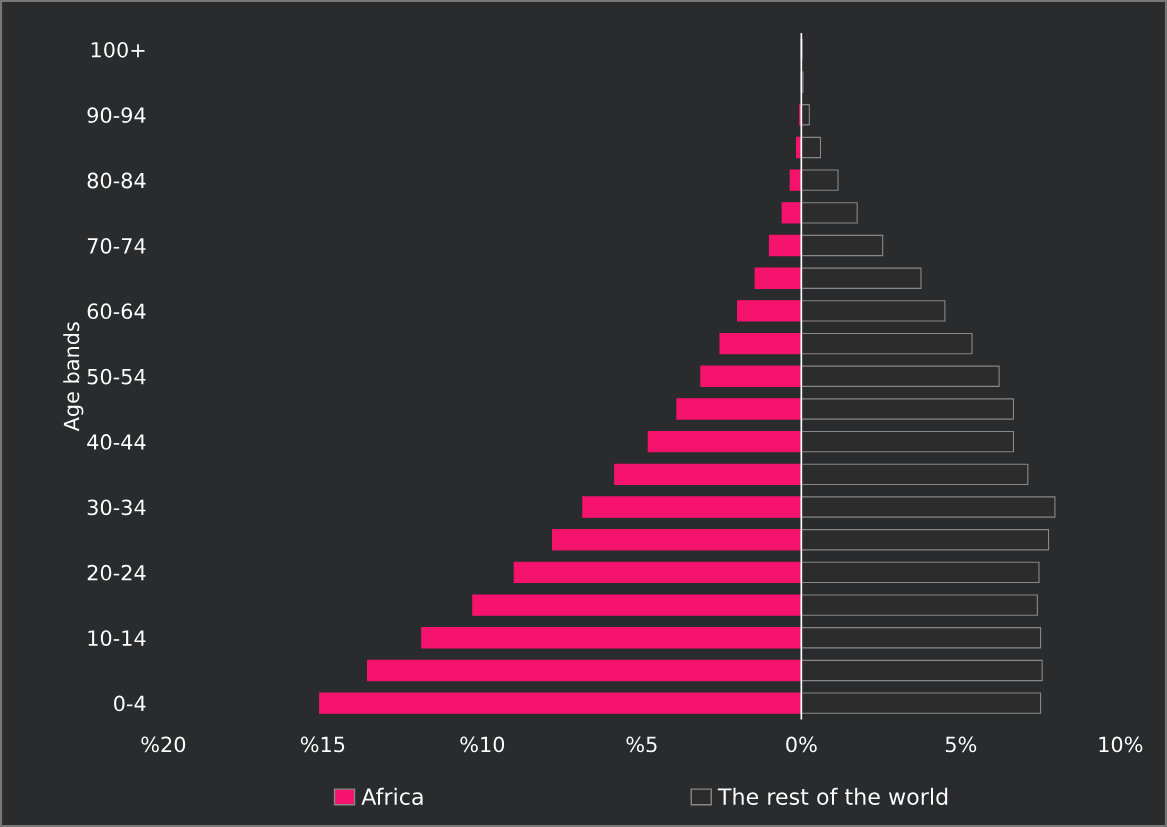  What do you see at coordinates (116, 572) in the screenshot?
I see `y-tick-label: 20-24` at bounding box center [116, 572].